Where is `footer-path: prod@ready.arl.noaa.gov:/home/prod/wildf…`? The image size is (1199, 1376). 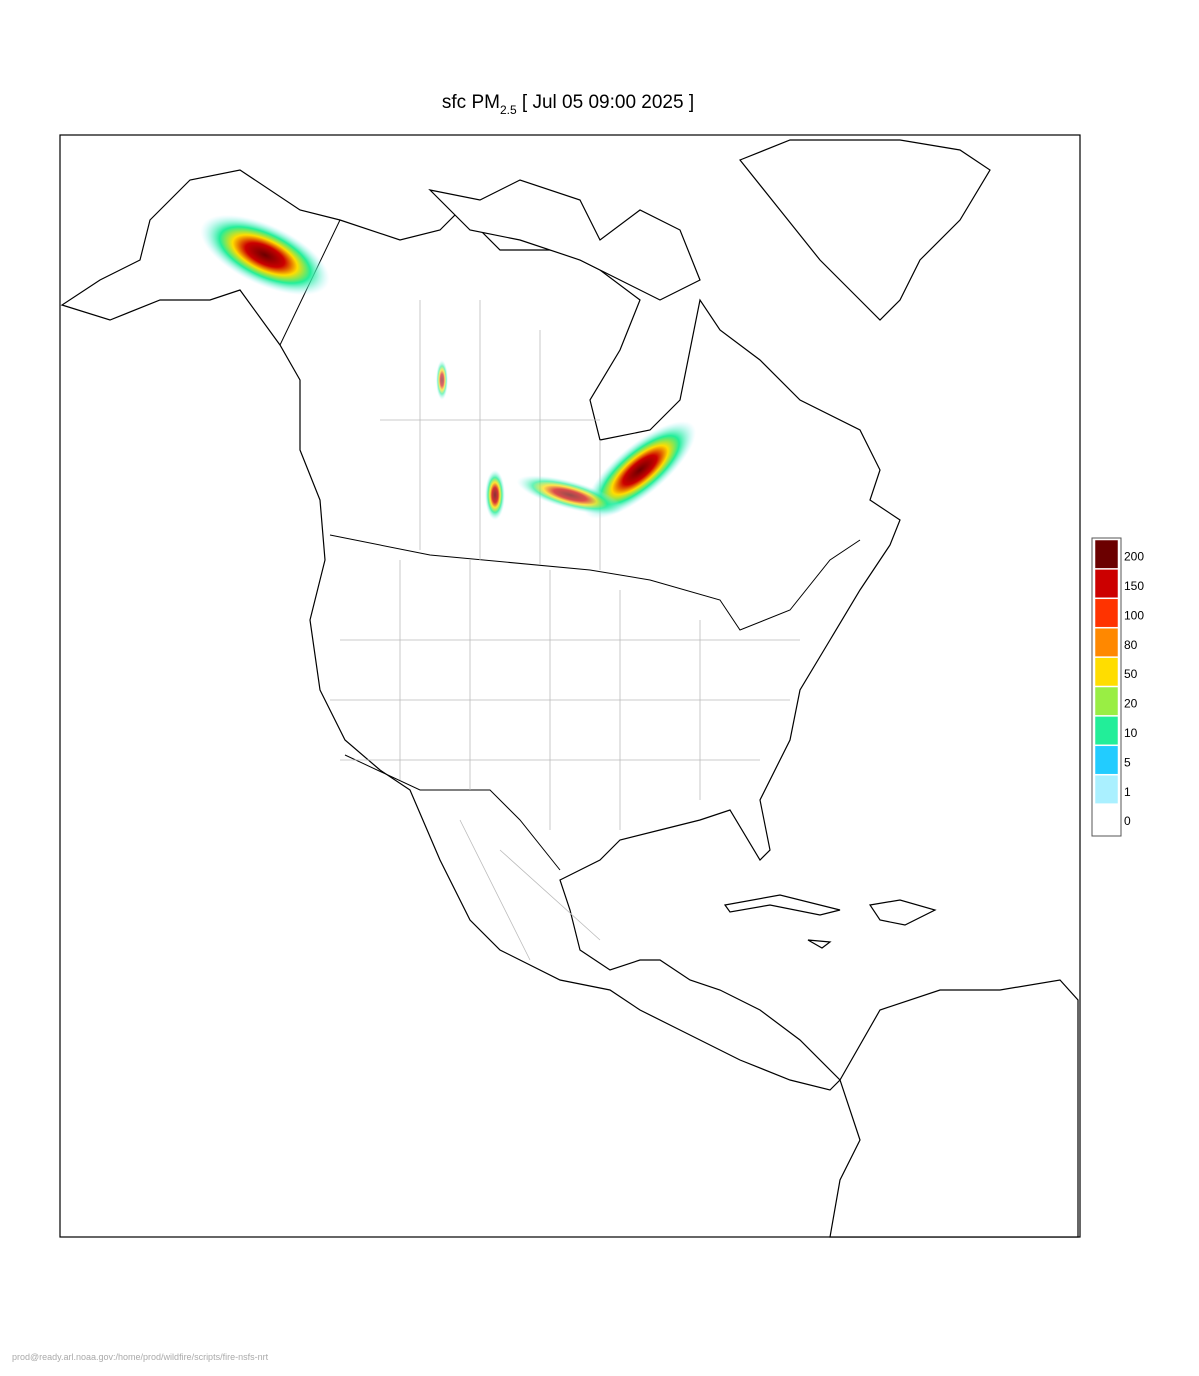
footer-path: prod@ready.arl.noaa.gov:/home/prod/wildf… is located at coordinates (140, 1357).